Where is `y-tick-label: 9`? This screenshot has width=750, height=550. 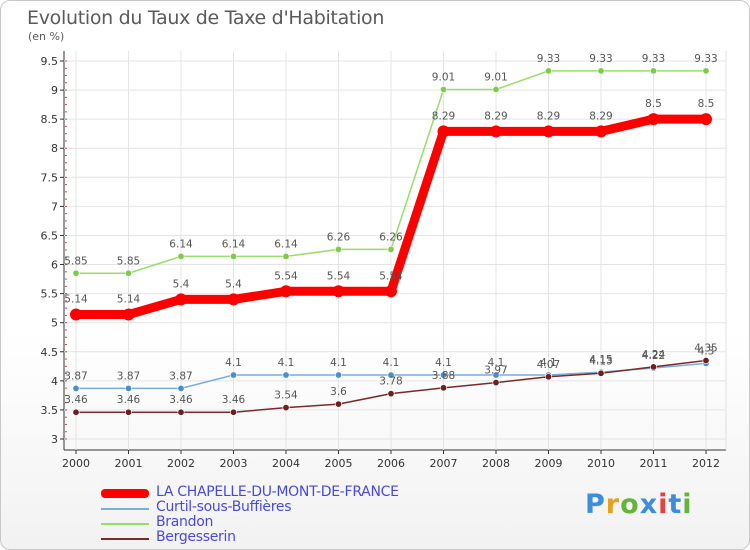
y-tick-label: 9 is located at coordinates (54, 90).